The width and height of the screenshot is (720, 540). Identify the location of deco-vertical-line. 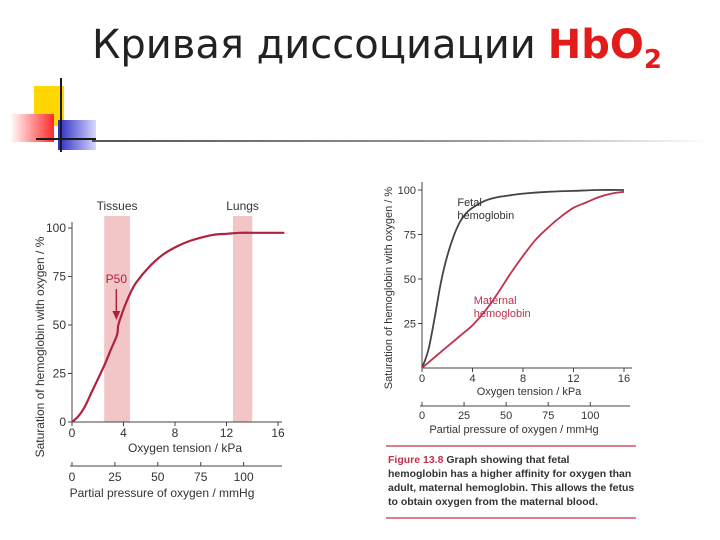
(61, 115).